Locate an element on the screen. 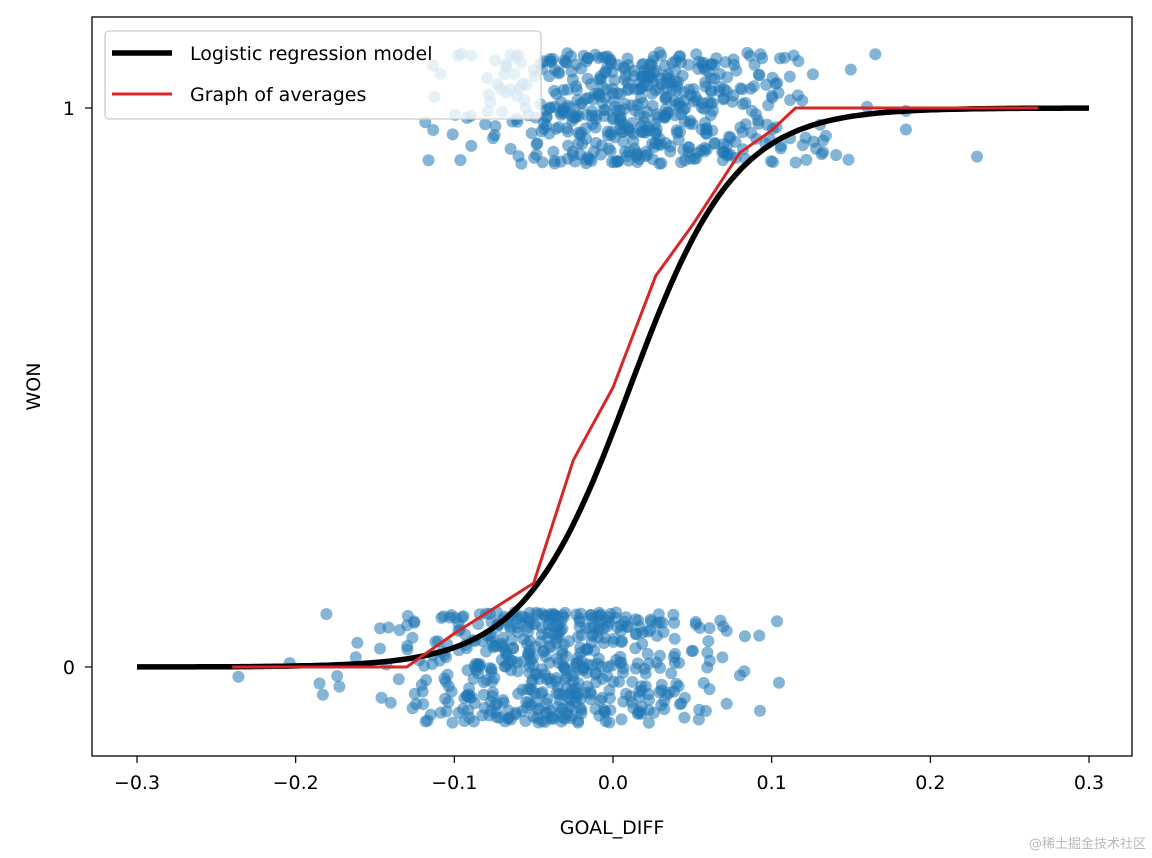 The image size is (1152, 858). y-axis-label: WON is located at coordinates (34, 387).